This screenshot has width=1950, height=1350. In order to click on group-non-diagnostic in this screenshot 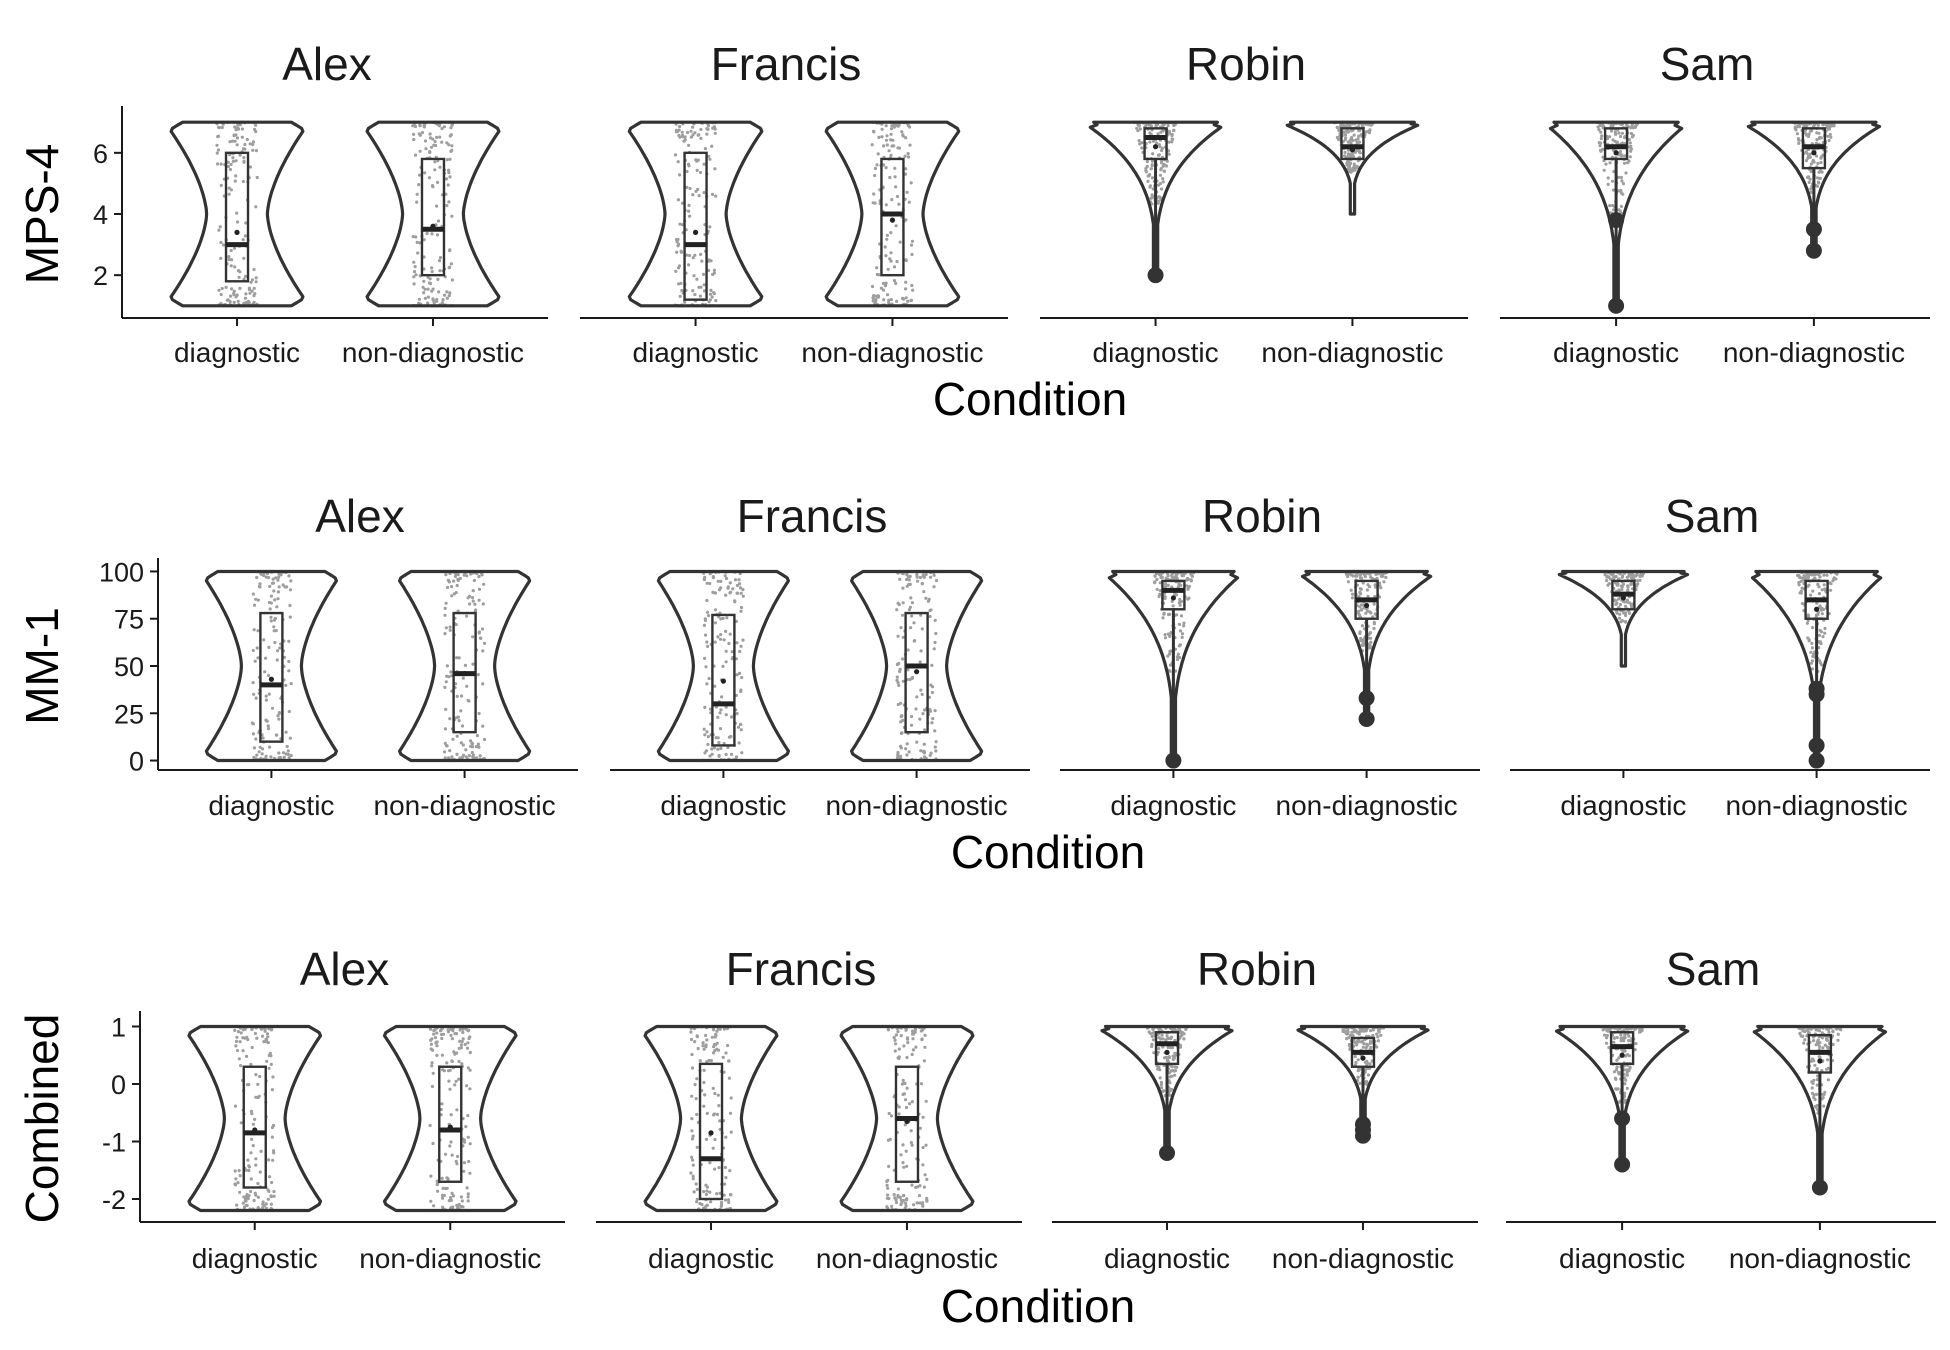, I will do `click(1366, 648)`.